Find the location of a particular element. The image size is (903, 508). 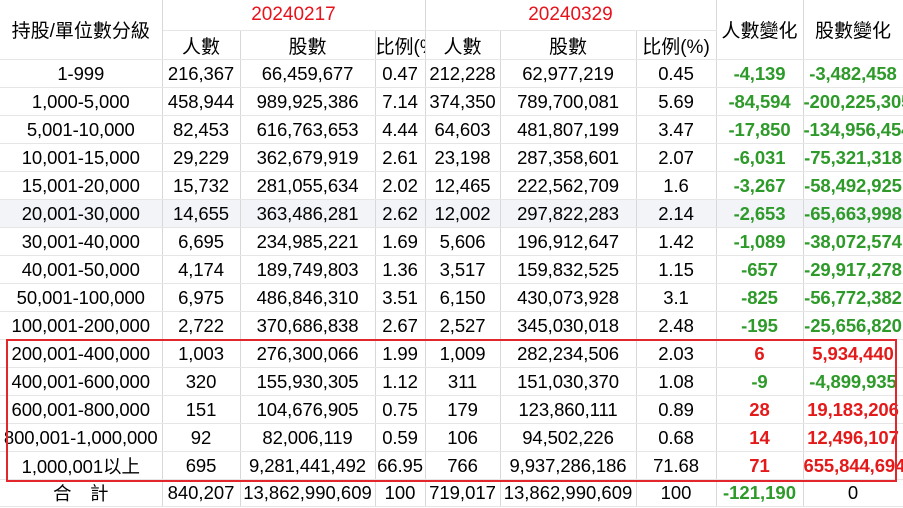

ratio-2-cell: 3.47 is located at coordinates (676, 129).